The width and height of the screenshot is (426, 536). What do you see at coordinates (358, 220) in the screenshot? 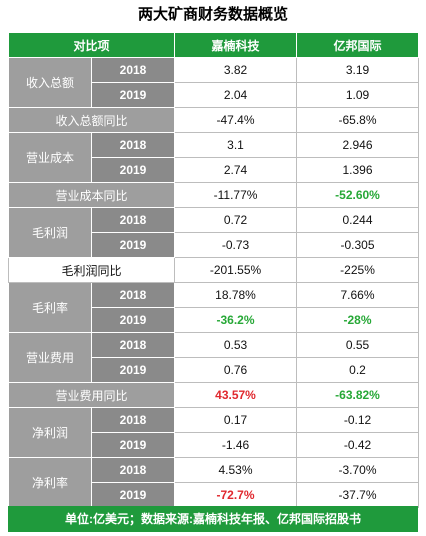
I see `value-cell: 0.244` at bounding box center [358, 220].